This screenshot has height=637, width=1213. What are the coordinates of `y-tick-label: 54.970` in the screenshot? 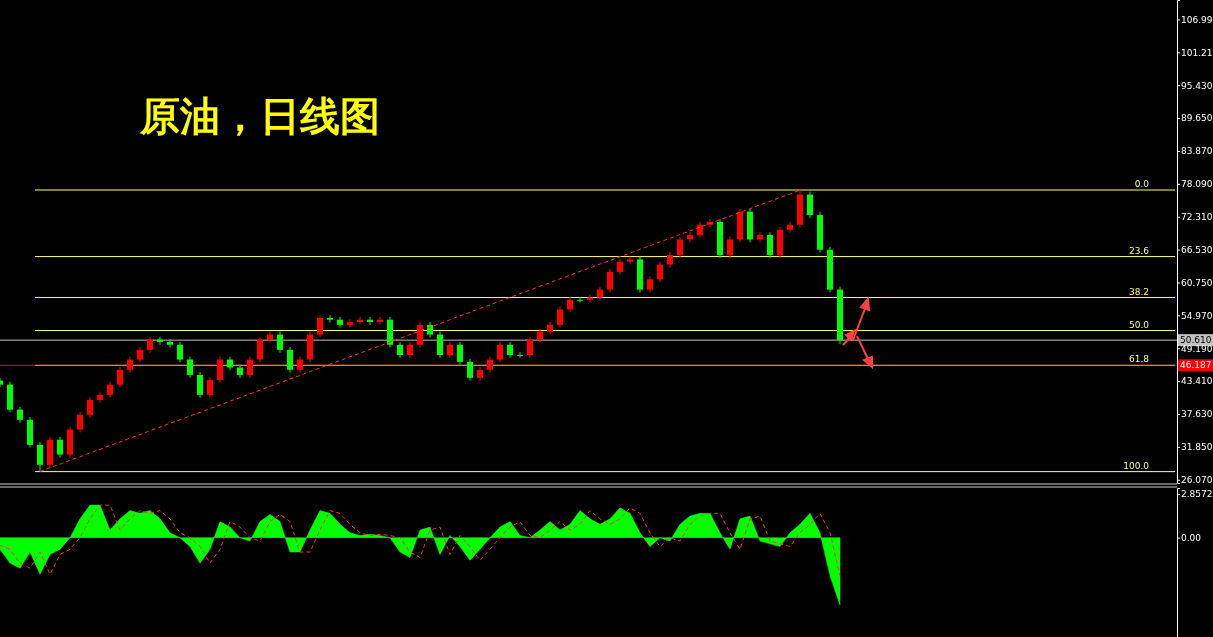 It's located at (1197, 315).